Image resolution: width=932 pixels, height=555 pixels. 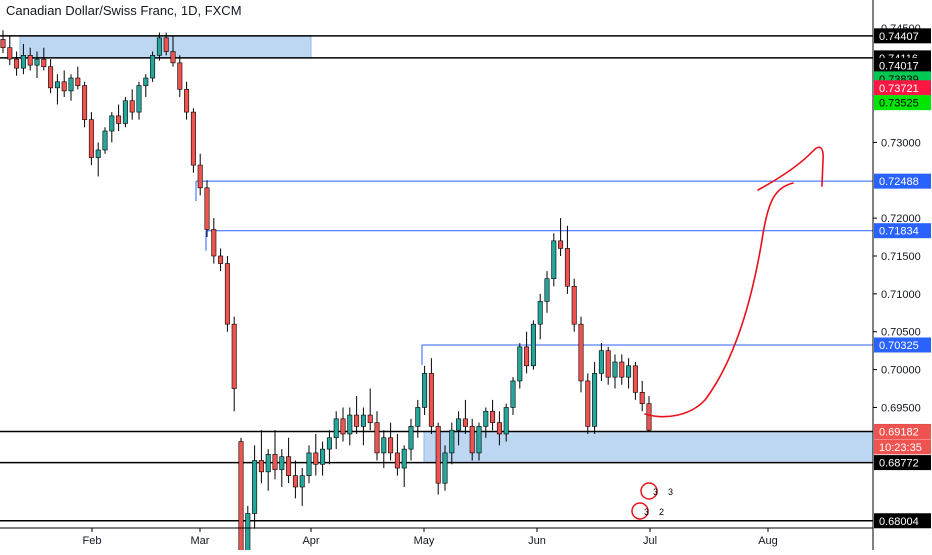 I want to click on level-price-tag: 0.72488, so click(x=899, y=182).